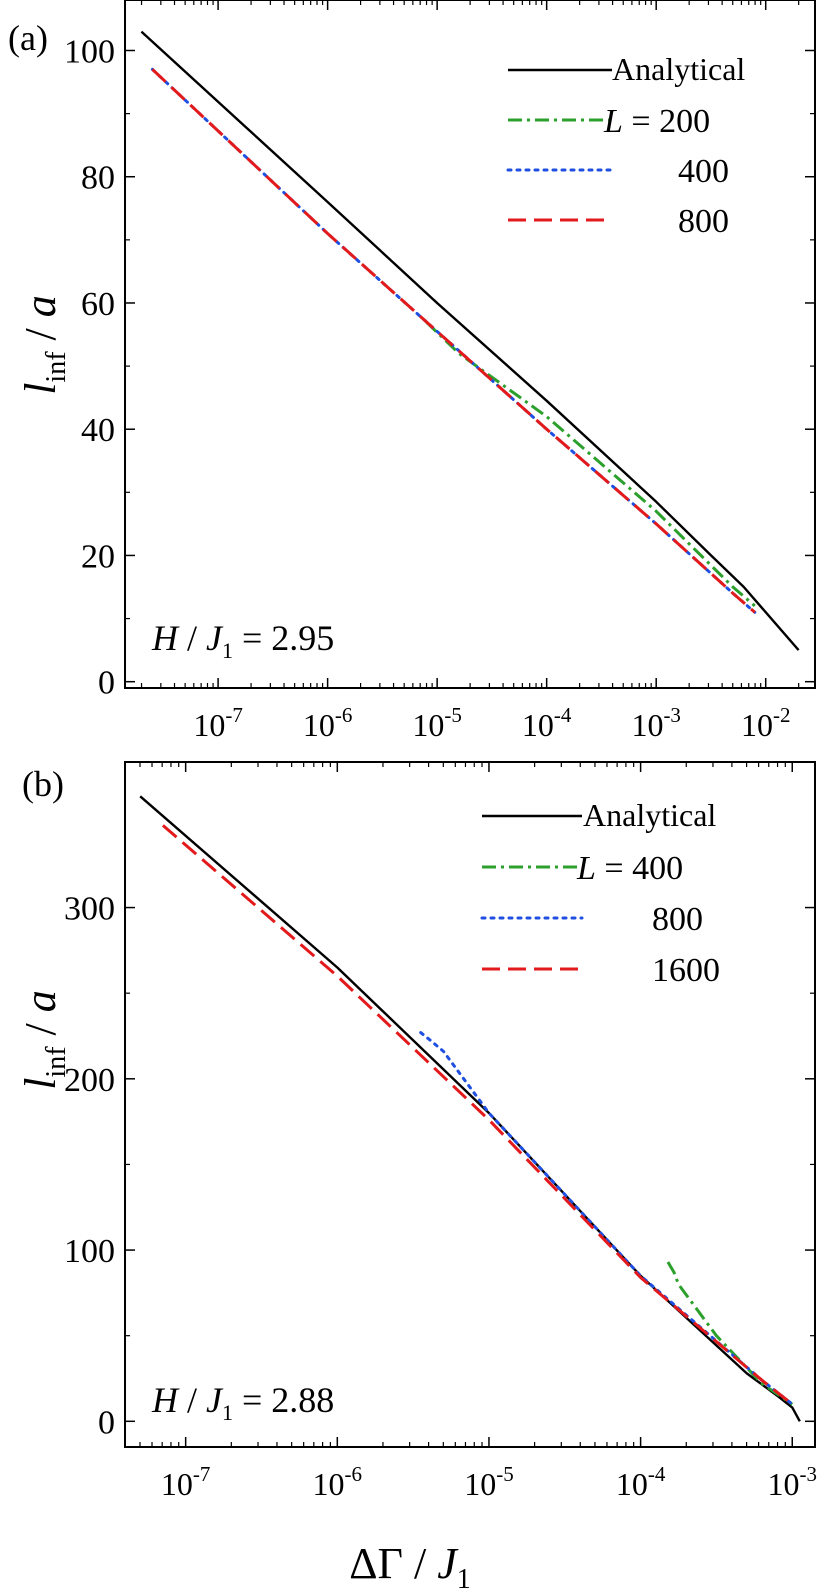 The width and height of the screenshot is (831, 1589). I want to click on legend-label: L = 200, so click(656, 121).